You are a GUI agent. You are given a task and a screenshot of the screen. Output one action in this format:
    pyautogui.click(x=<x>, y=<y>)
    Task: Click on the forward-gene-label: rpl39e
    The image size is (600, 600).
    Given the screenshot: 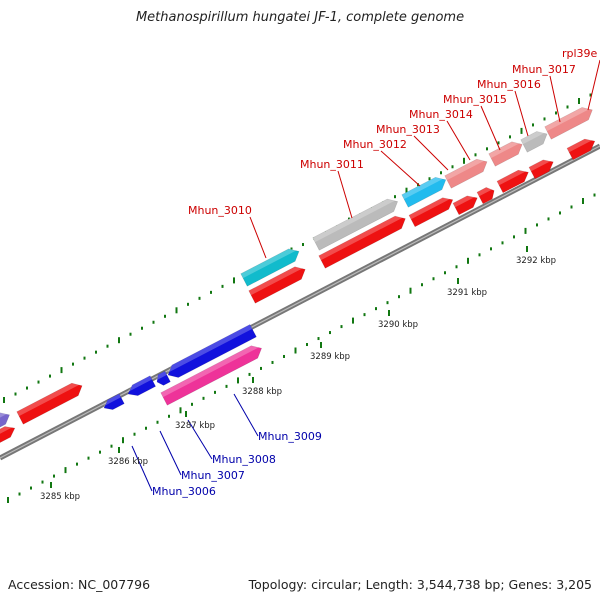 What is the action you would take?
    pyautogui.click(x=580, y=53)
    